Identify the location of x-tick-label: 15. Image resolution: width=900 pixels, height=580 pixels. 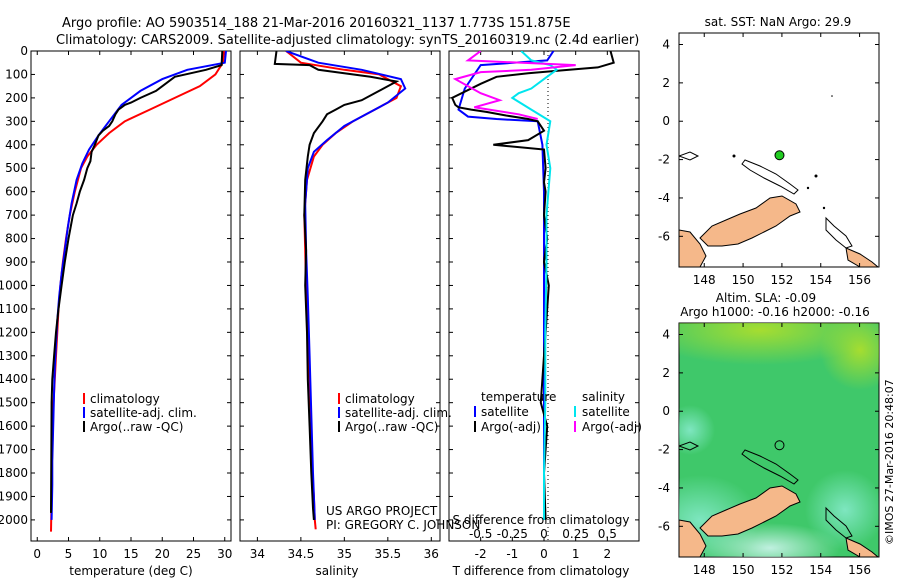
(130, 554).